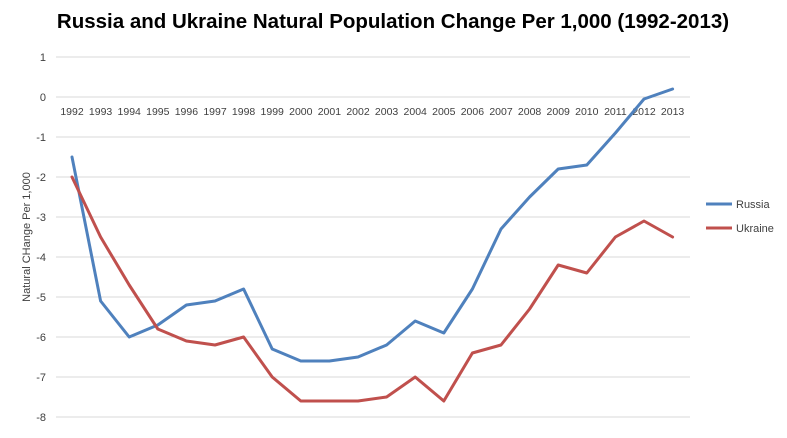  What do you see at coordinates (130, 112) in the screenshot?
I see `x-tick-label: 1994` at bounding box center [130, 112].